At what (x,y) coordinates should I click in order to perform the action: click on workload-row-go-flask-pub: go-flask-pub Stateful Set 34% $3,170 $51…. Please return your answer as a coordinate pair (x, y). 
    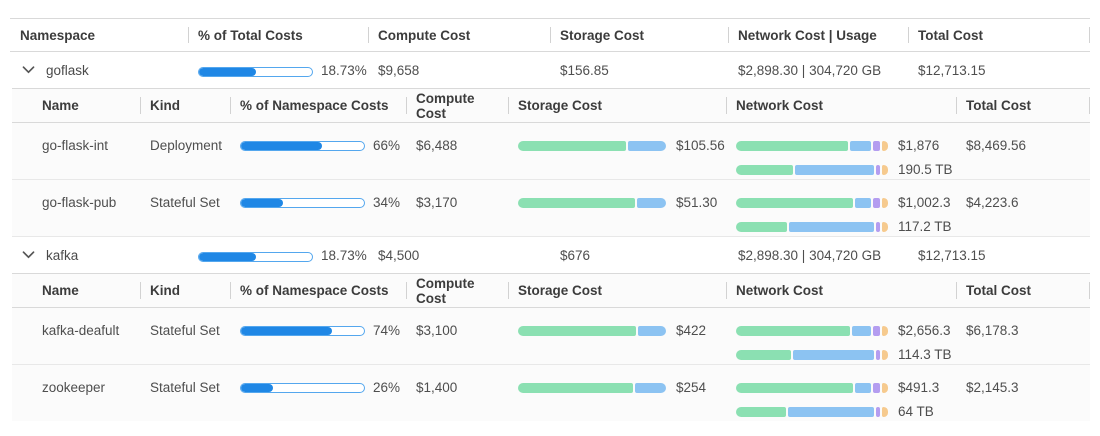
    Looking at the image, I should click on (551, 208).